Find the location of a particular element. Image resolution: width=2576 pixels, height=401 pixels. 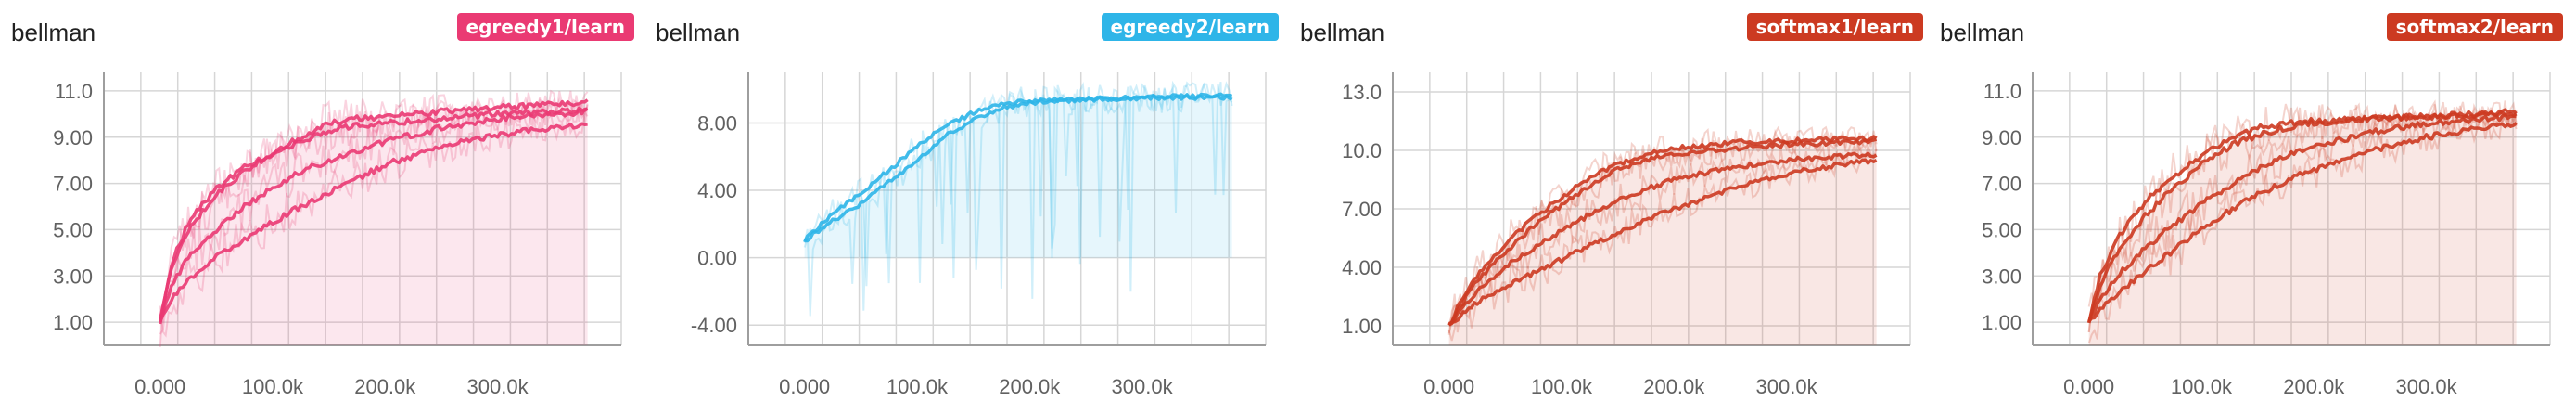

y-tick-label: 8.00 is located at coordinates (717, 123).